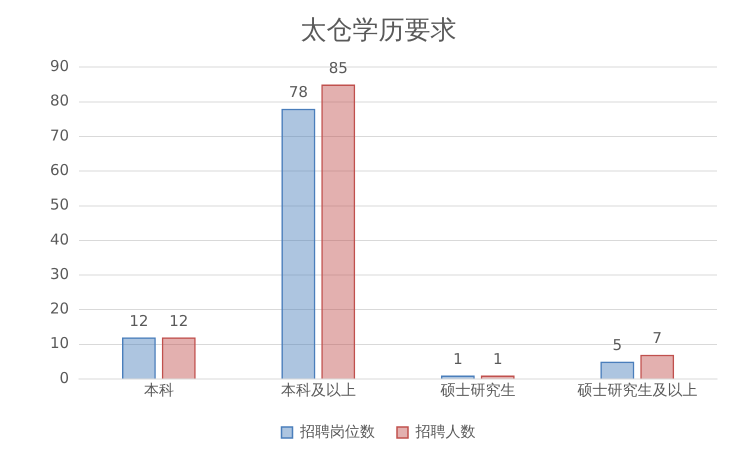 The image size is (752, 458). What do you see at coordinates (338, 67) in the screenshot?
I see `data-label: 85` at bounding box center [338, 67].